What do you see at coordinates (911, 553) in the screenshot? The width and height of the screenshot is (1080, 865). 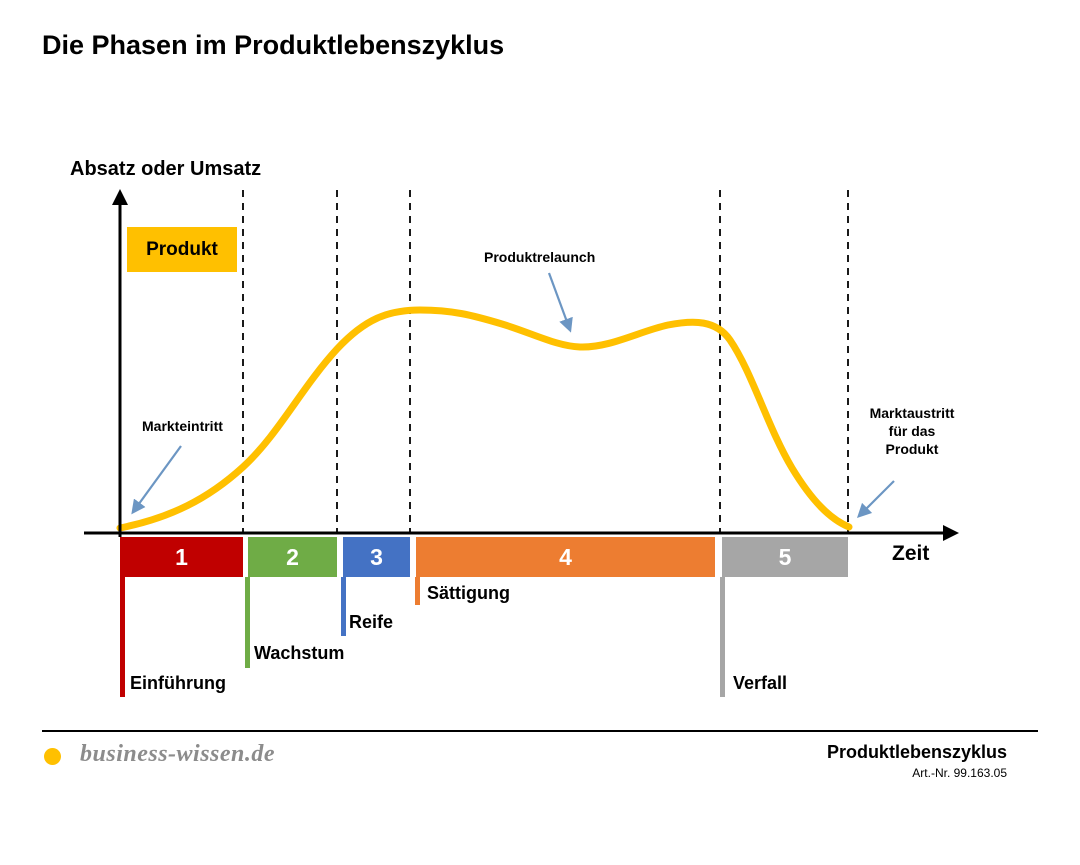 I see `x-axis-label: Zeit` at bounding box center [911, 553].